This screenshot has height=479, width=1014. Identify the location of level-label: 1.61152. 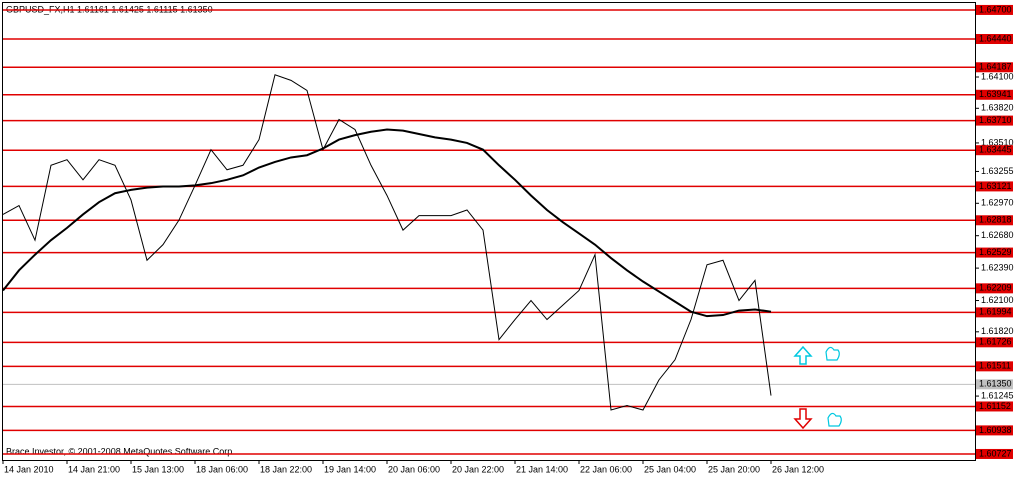
(995, 406).